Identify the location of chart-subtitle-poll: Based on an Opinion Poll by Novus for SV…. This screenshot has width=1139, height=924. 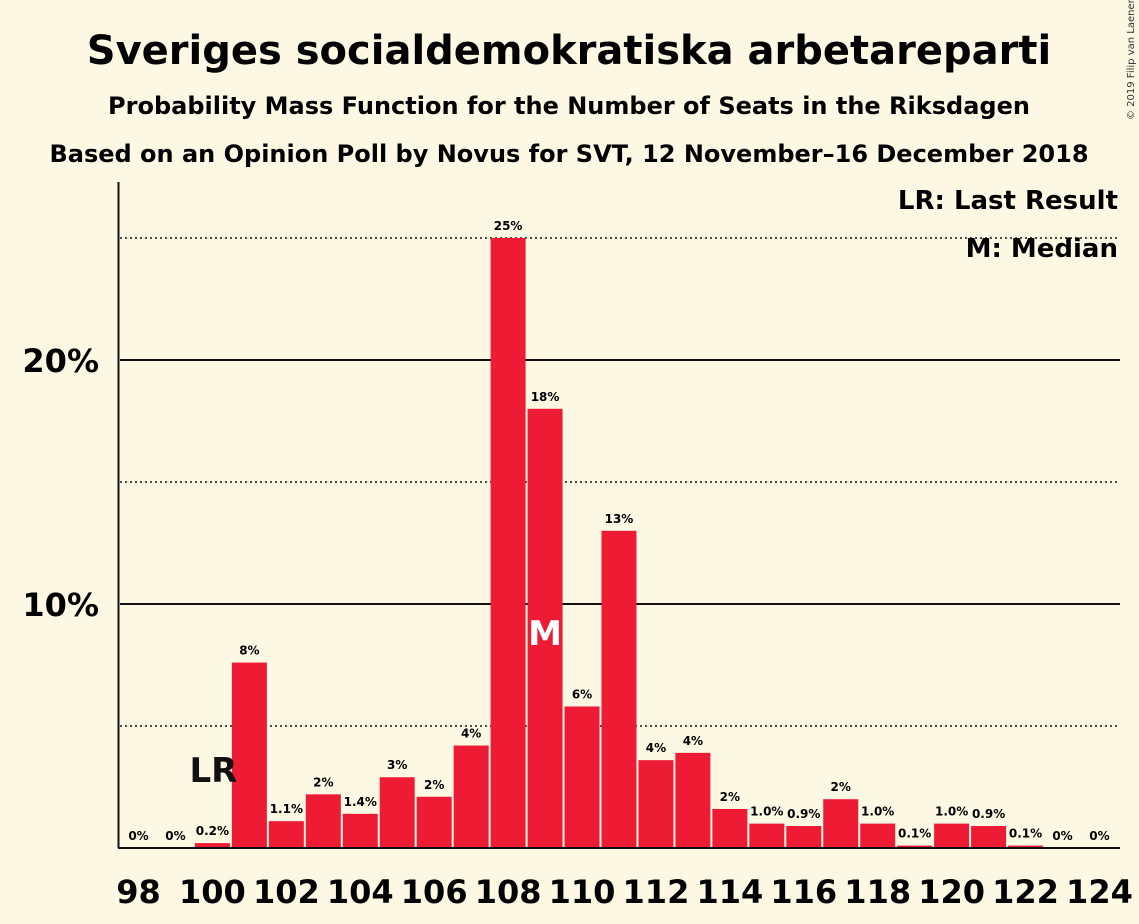
(568, 154).